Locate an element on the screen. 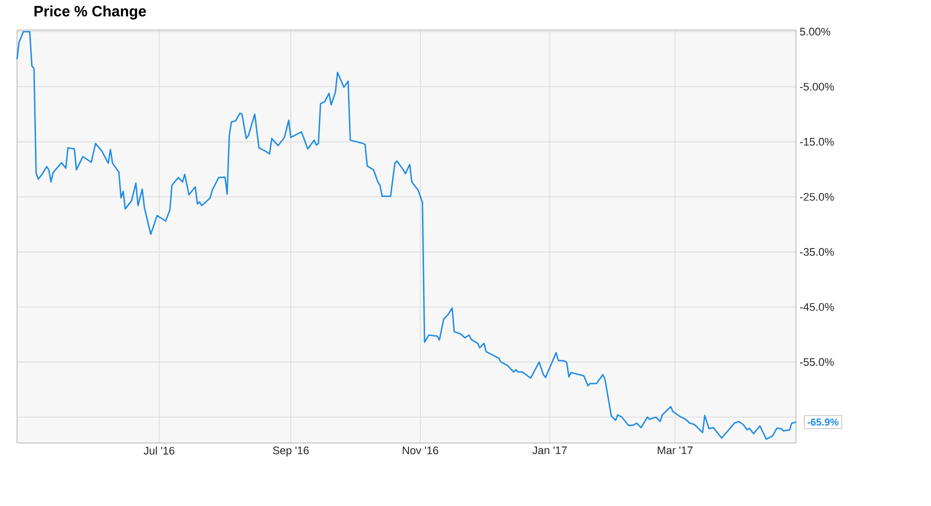 This screenshot has width=931, height=506. x-tick-label: Jul '16 is located at coordinates (159, 450).